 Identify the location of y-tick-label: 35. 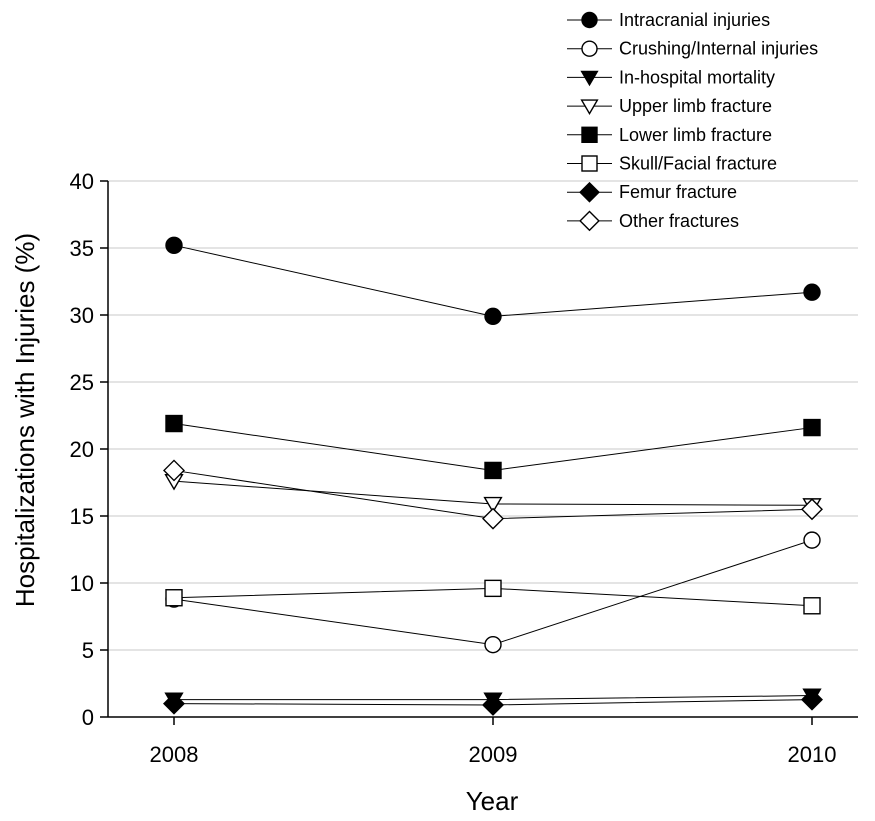
(82, 248).